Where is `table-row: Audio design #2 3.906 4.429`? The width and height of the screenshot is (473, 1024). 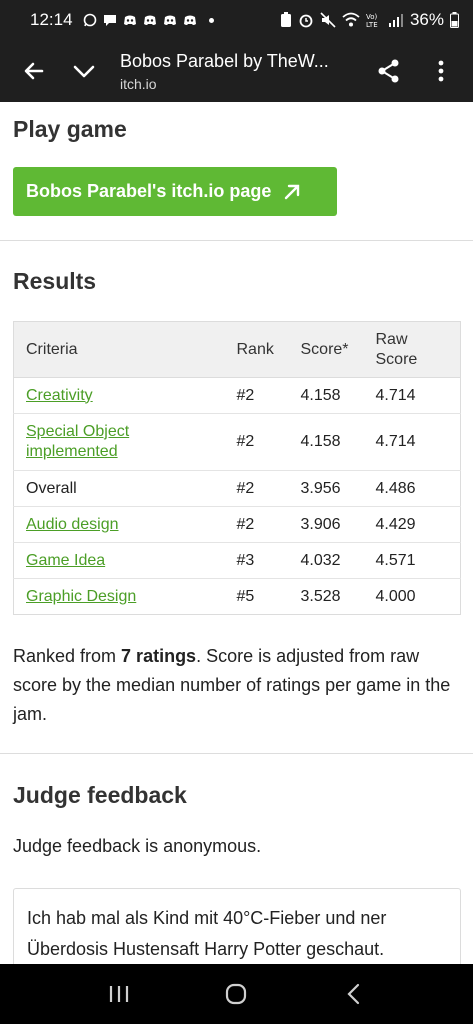 table-row: Audio design #2 3.906 4.429 is located at coordinates (237, 524).